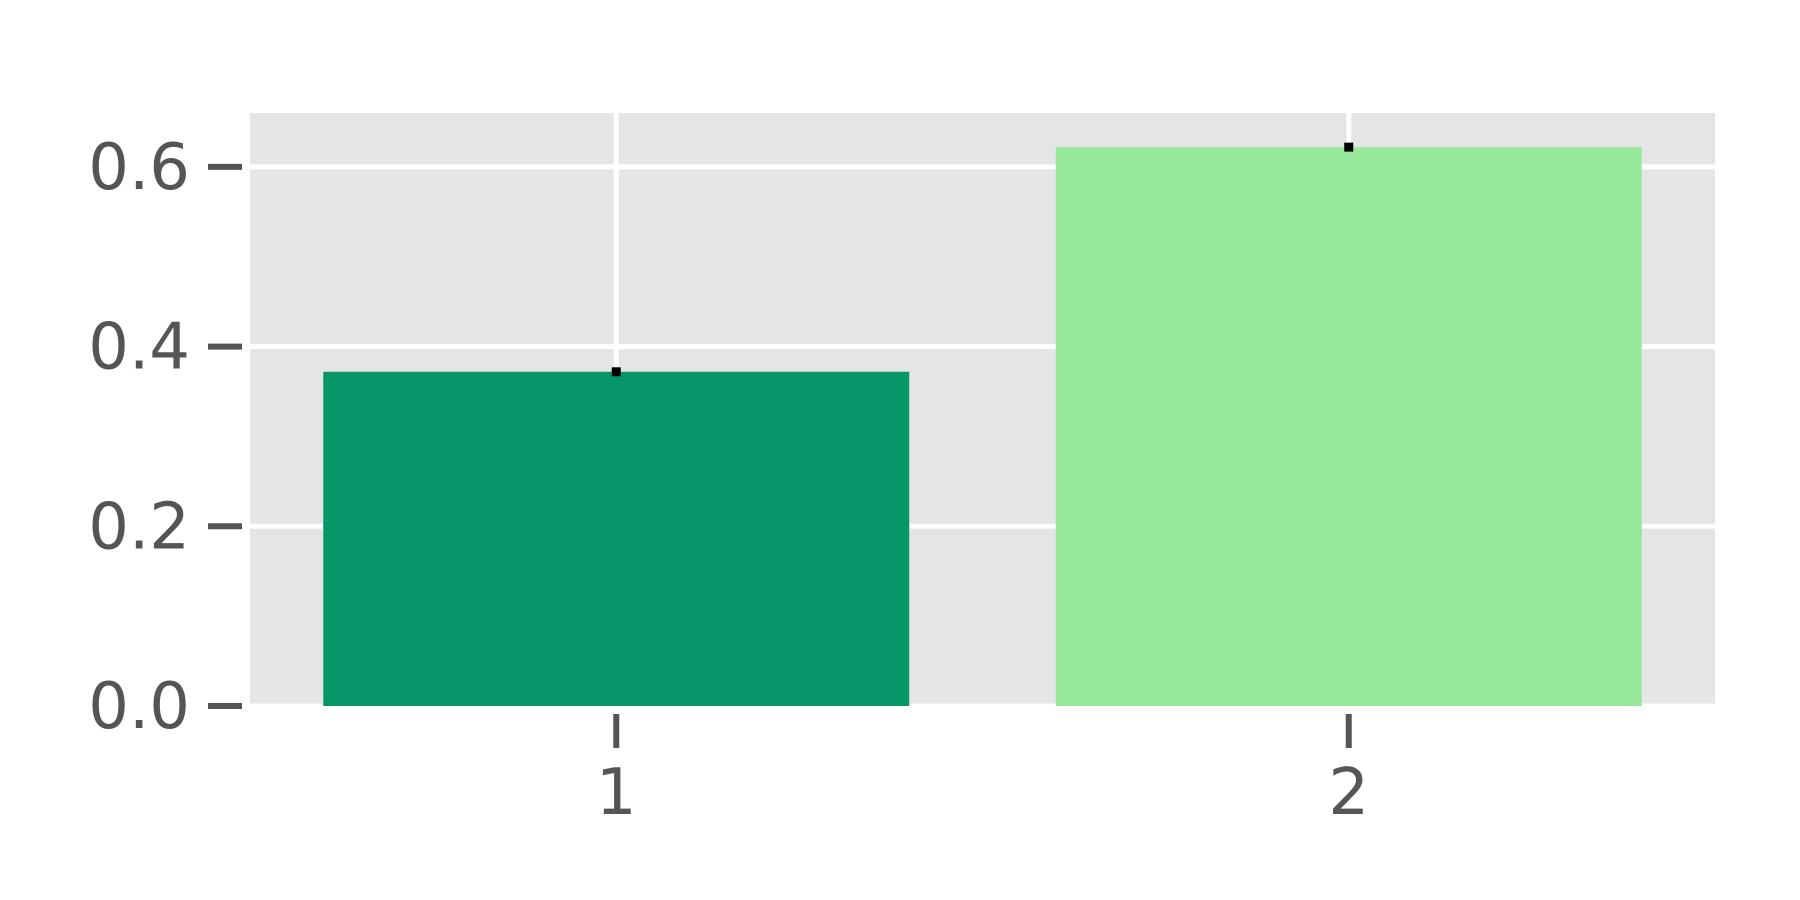 The image size is (1800, 900). Describe the element at coordinates (139, 348) in the screenshot. I see `y-tick-label: 0.4` at that location.